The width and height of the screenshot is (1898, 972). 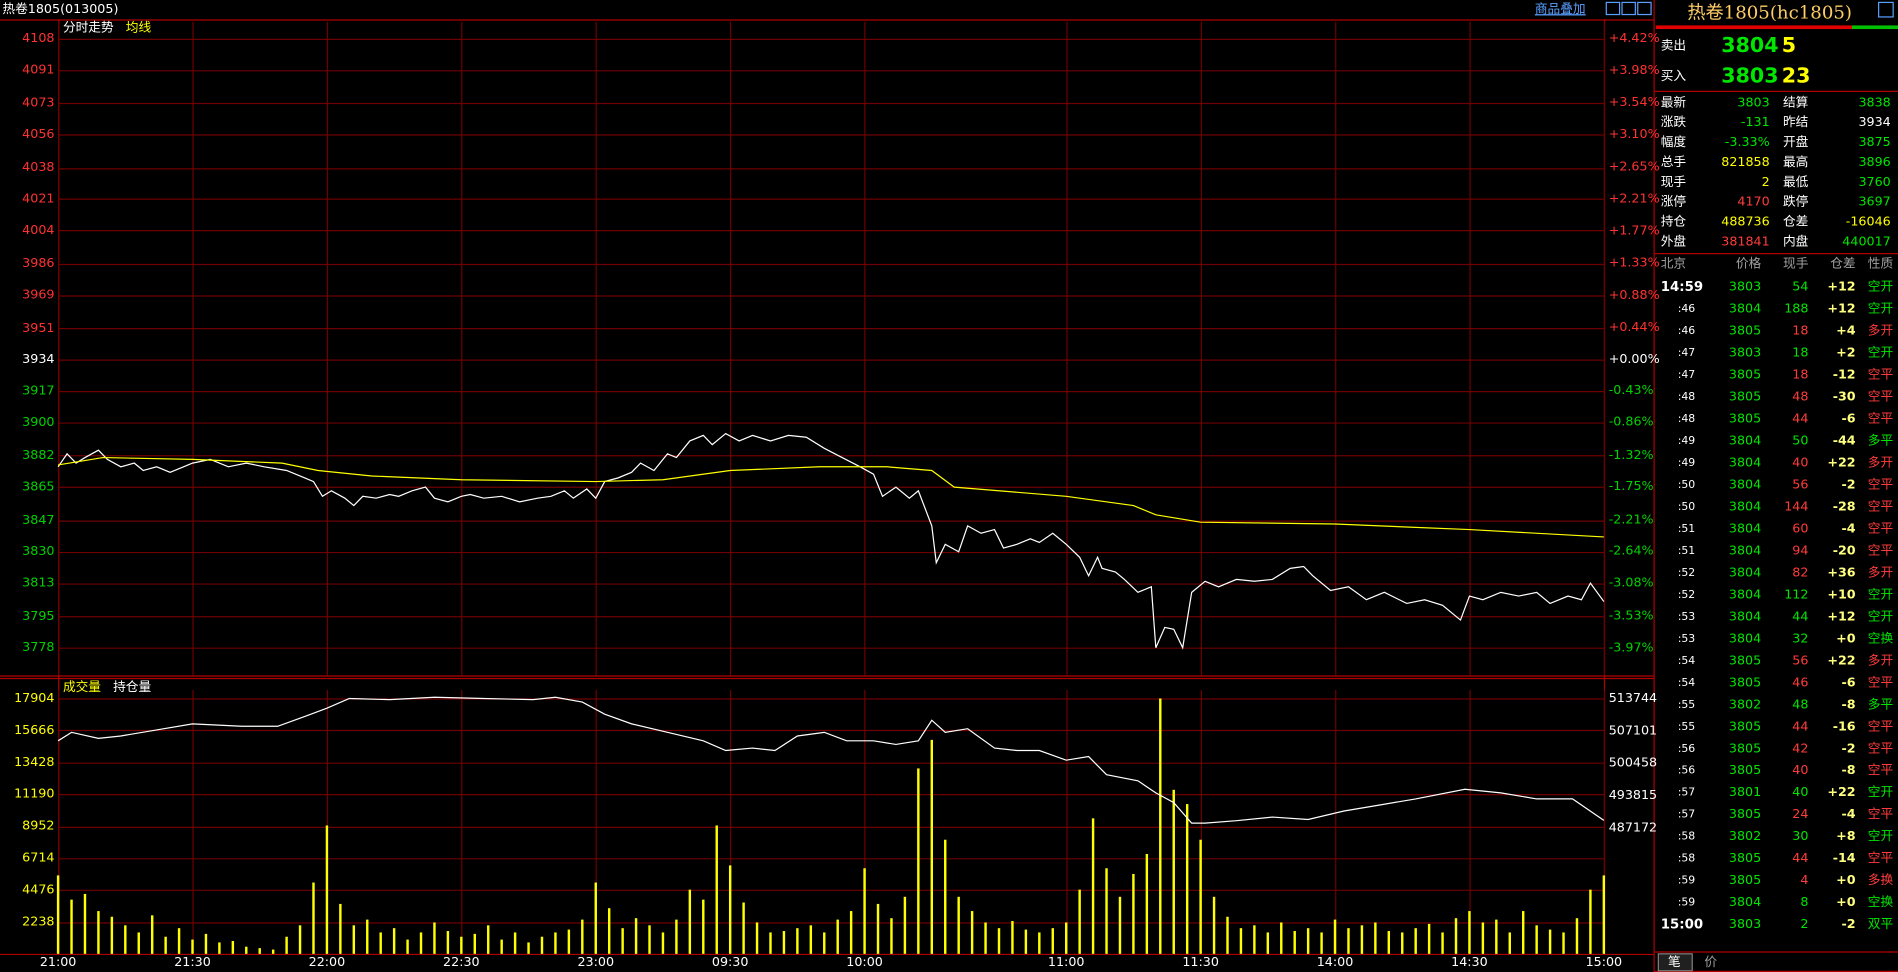 I want to click on stat-value: 488736, so click(x=1745, y=220).